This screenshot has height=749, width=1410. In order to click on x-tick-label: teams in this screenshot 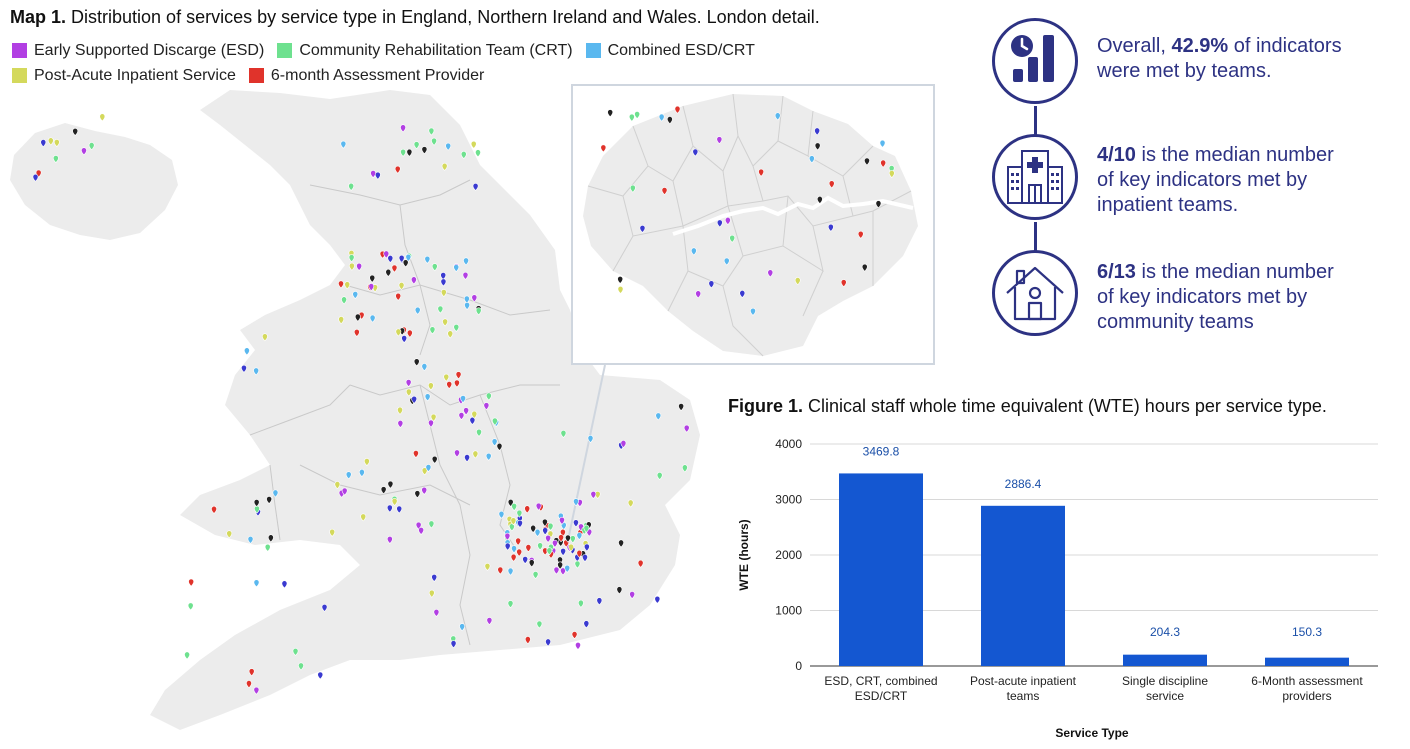, I will do `click(1023, 696)`.